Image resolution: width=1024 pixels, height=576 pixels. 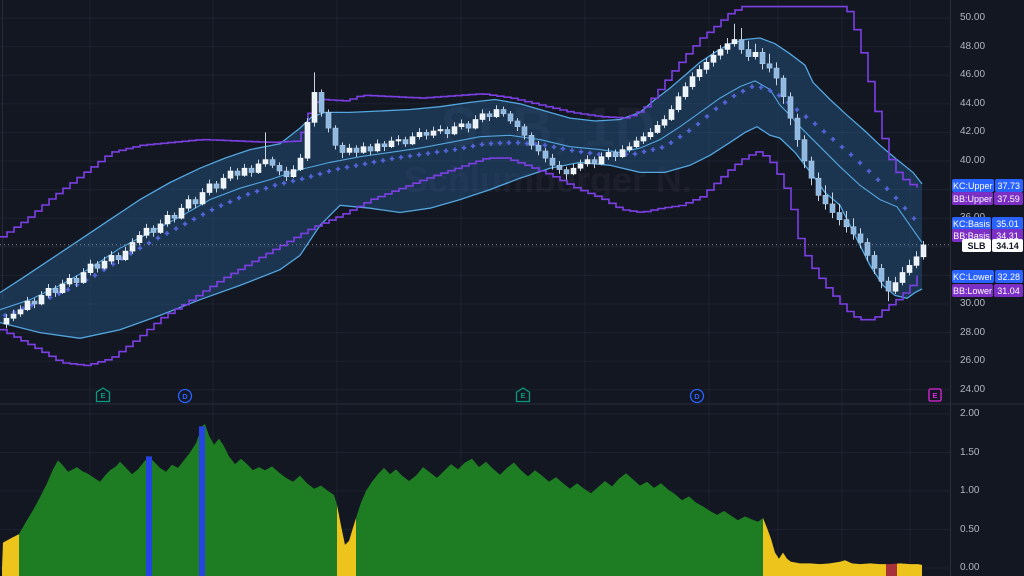 What do you see at coordinates (1008, 290) in the screenshot?
I see `badge-value: 31.04` at bounding box center [1008, 290].